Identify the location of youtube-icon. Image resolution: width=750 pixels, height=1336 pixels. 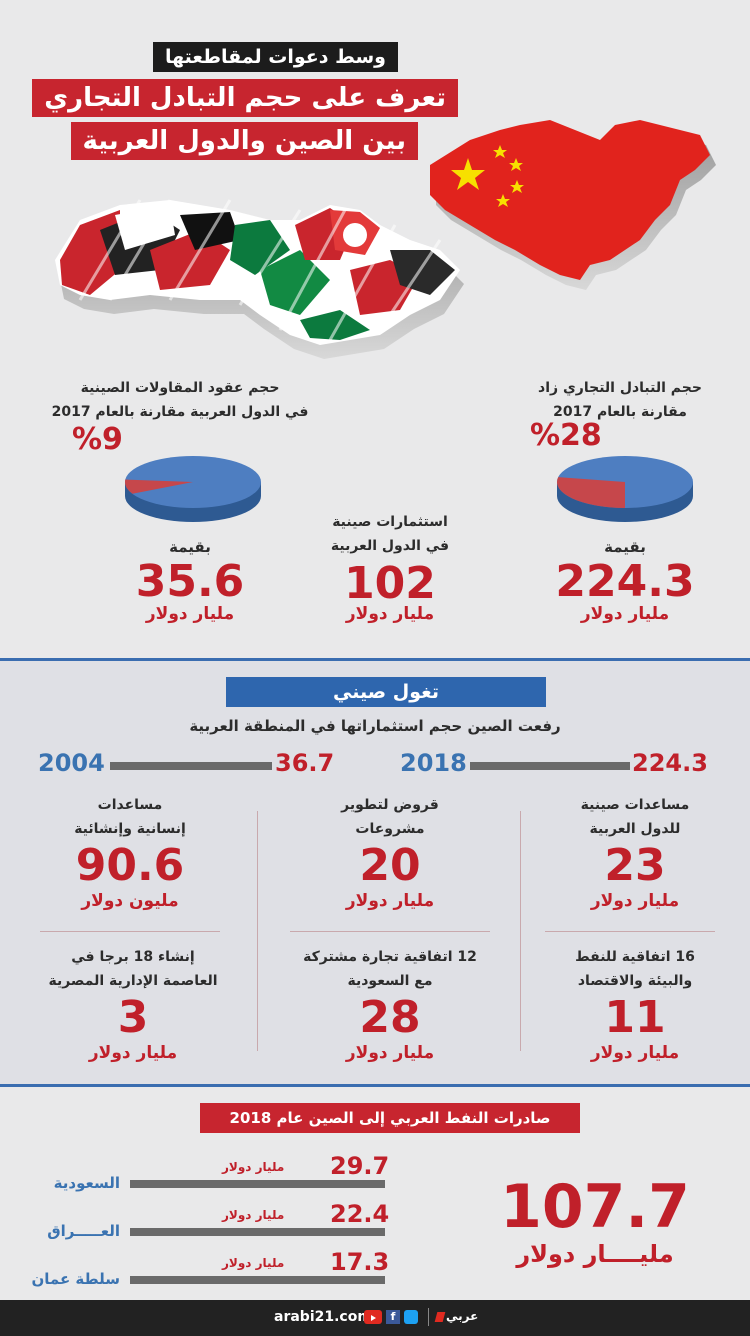
(373, 1317).